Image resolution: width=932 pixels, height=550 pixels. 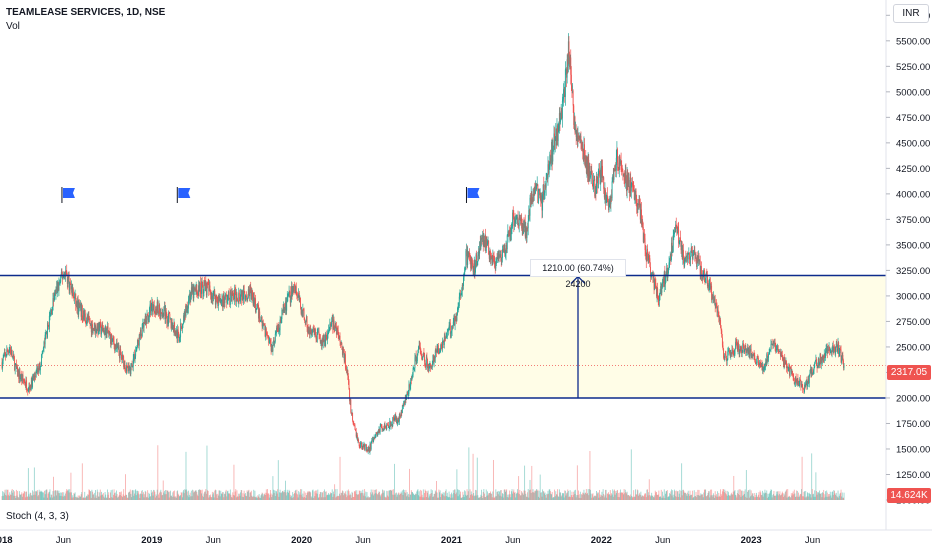 What do you see at coordinates (37, 516) in the screenshot?
I see `stoch-label: Stoch (4, 3, 3)` at bounding box center [37, 516].